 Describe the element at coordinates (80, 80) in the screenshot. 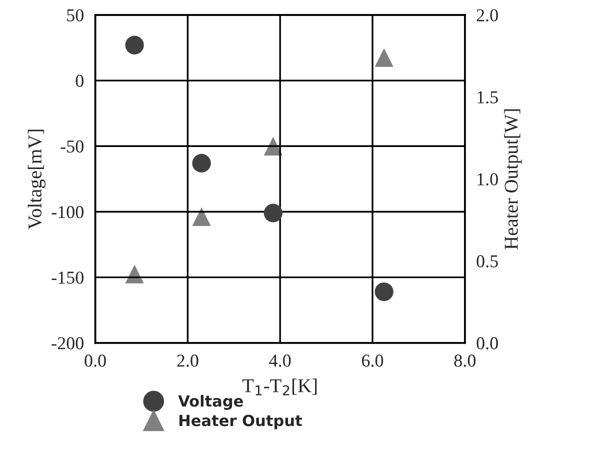

I see `y-tick-label: 0` at that location.